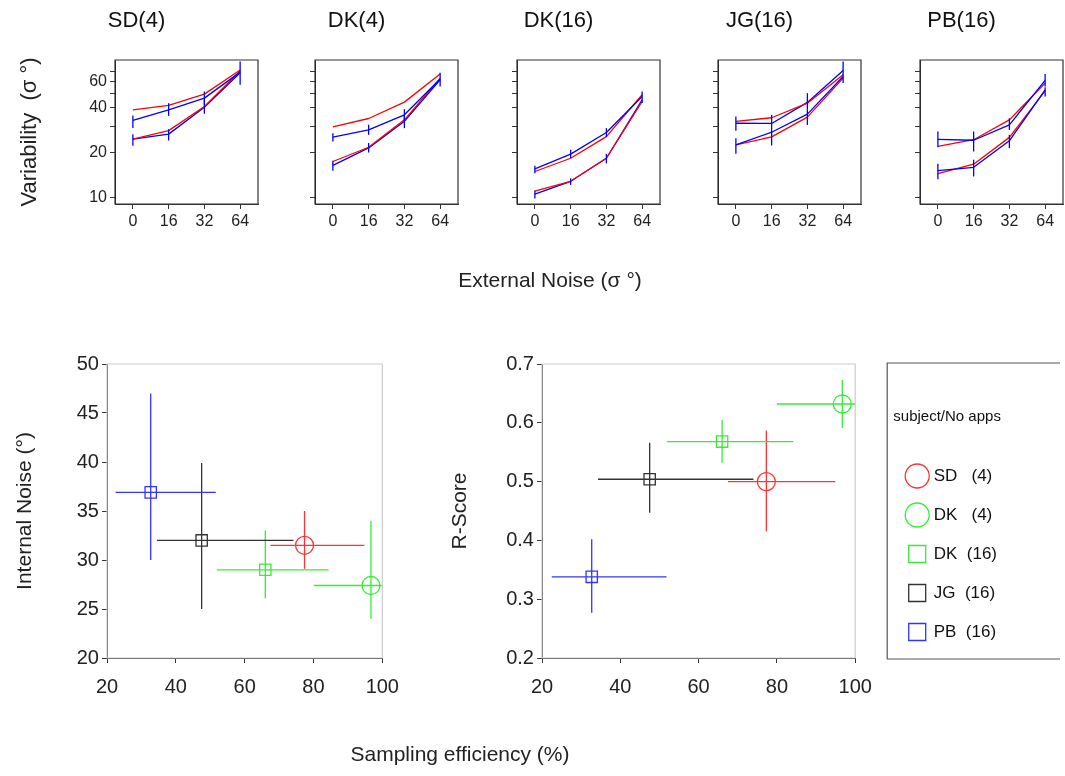 The height and width of the screenshot is (776, 1065). I want to click on y-axis-title: R-Score, so click(459, 511).